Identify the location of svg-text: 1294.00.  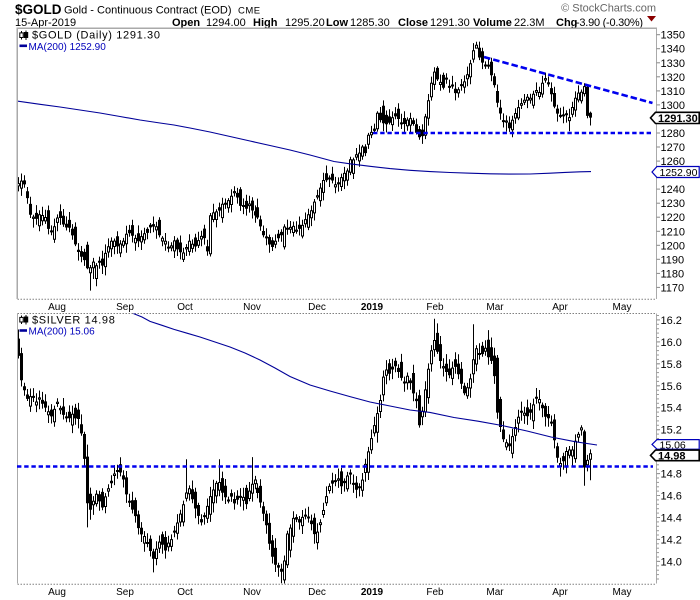
(226, 23).